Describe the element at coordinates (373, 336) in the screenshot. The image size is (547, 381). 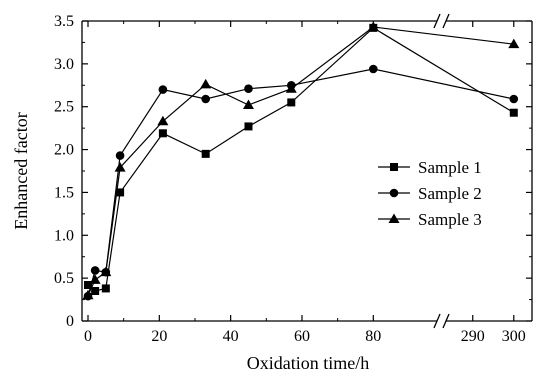
I see `x-tick-label: 80` at that location.